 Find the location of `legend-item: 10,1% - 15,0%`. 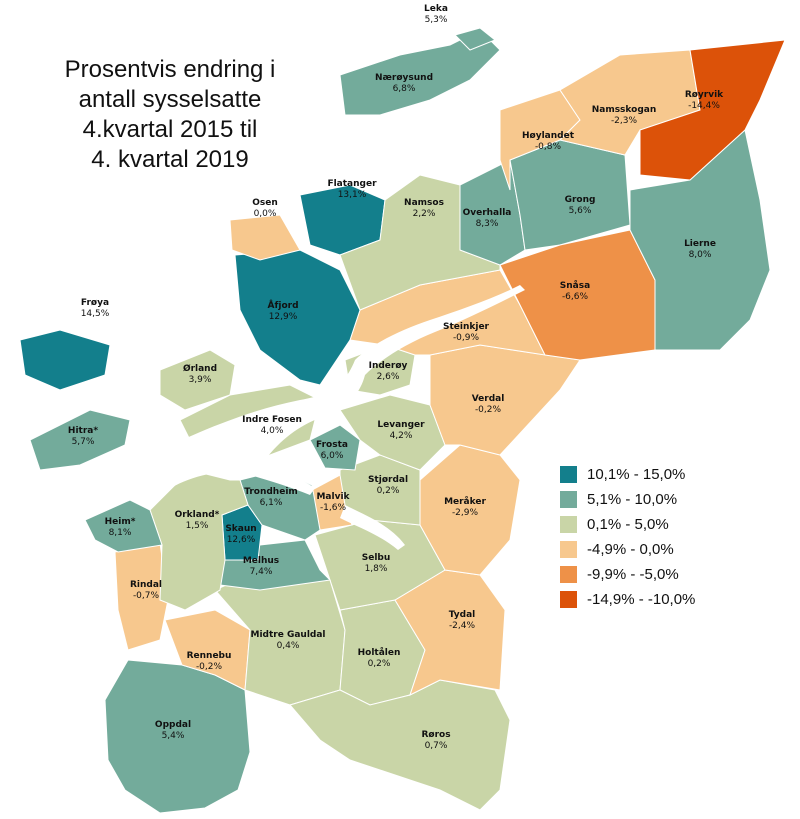

legend-item: 10,1% - 15,0% is located at coordinates (627, 474).